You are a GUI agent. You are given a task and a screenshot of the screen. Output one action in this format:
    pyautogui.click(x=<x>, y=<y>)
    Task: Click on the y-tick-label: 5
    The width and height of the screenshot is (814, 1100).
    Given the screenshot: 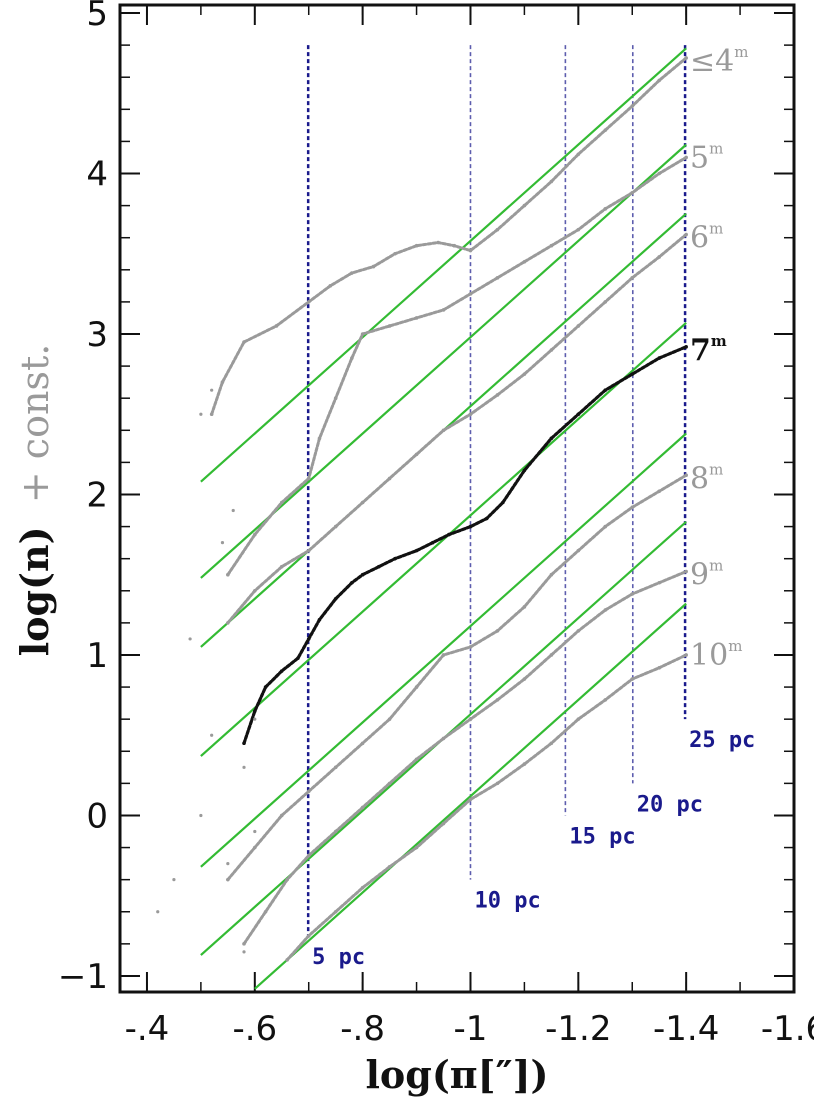 What is the action you would take?
    pyautogui.click(x=97, y=17)
    